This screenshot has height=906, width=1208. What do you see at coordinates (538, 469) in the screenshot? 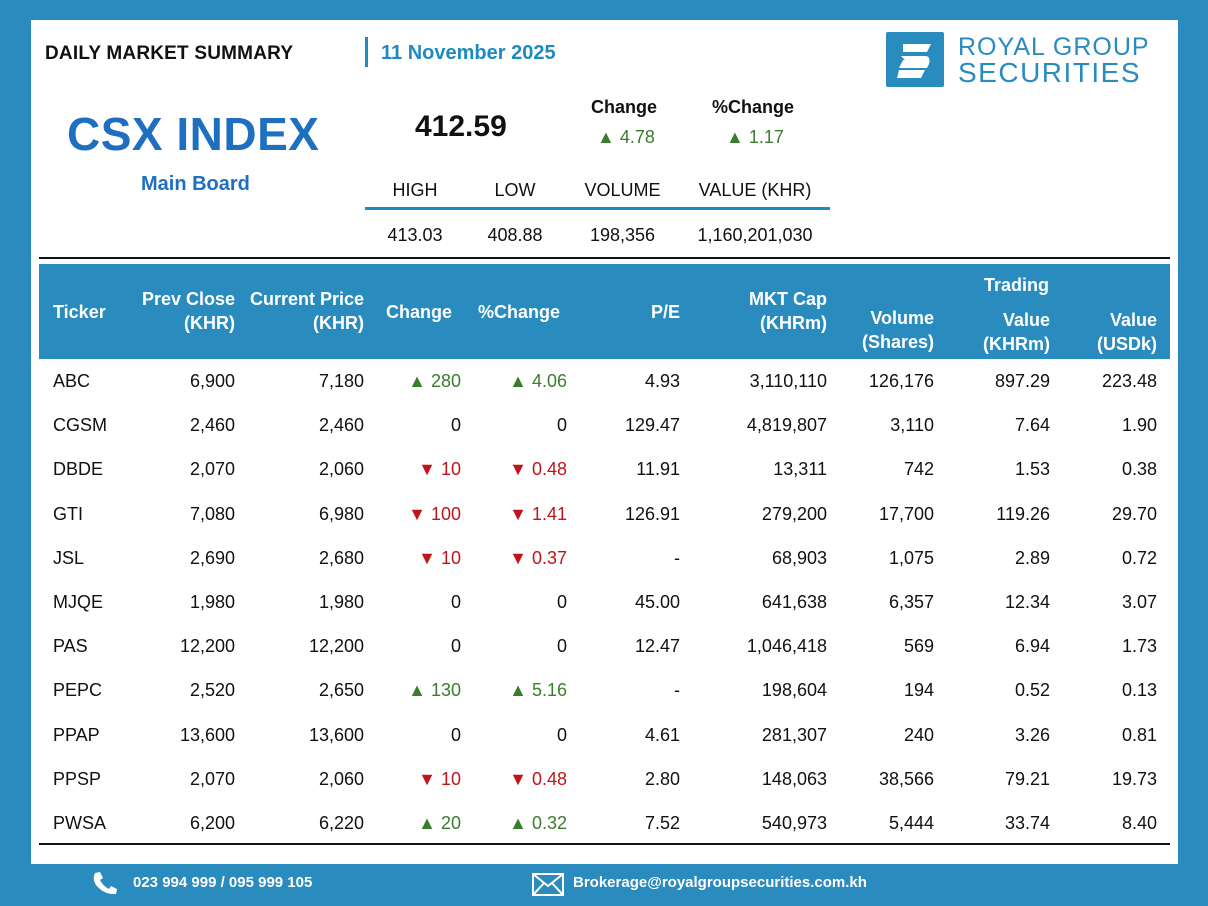
I see `cell-pct-change: ▼ 0.48` at bounding box center [538, 469].